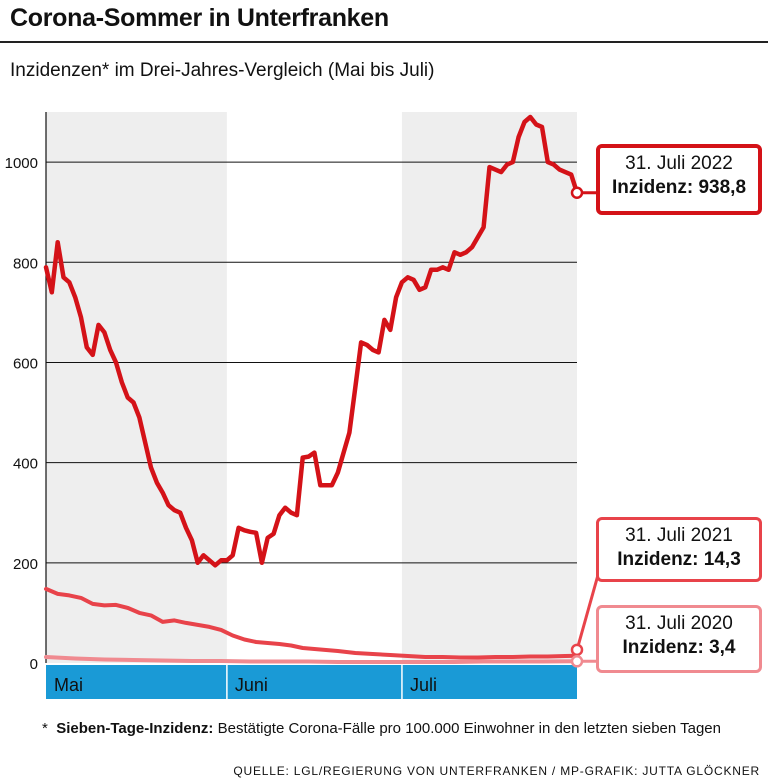 The image size is (768, 784). Describe the element at coordinates (679, 559) in the screenshot. I see `callout-2021-value: Inzidenz: 14,3` at that location.